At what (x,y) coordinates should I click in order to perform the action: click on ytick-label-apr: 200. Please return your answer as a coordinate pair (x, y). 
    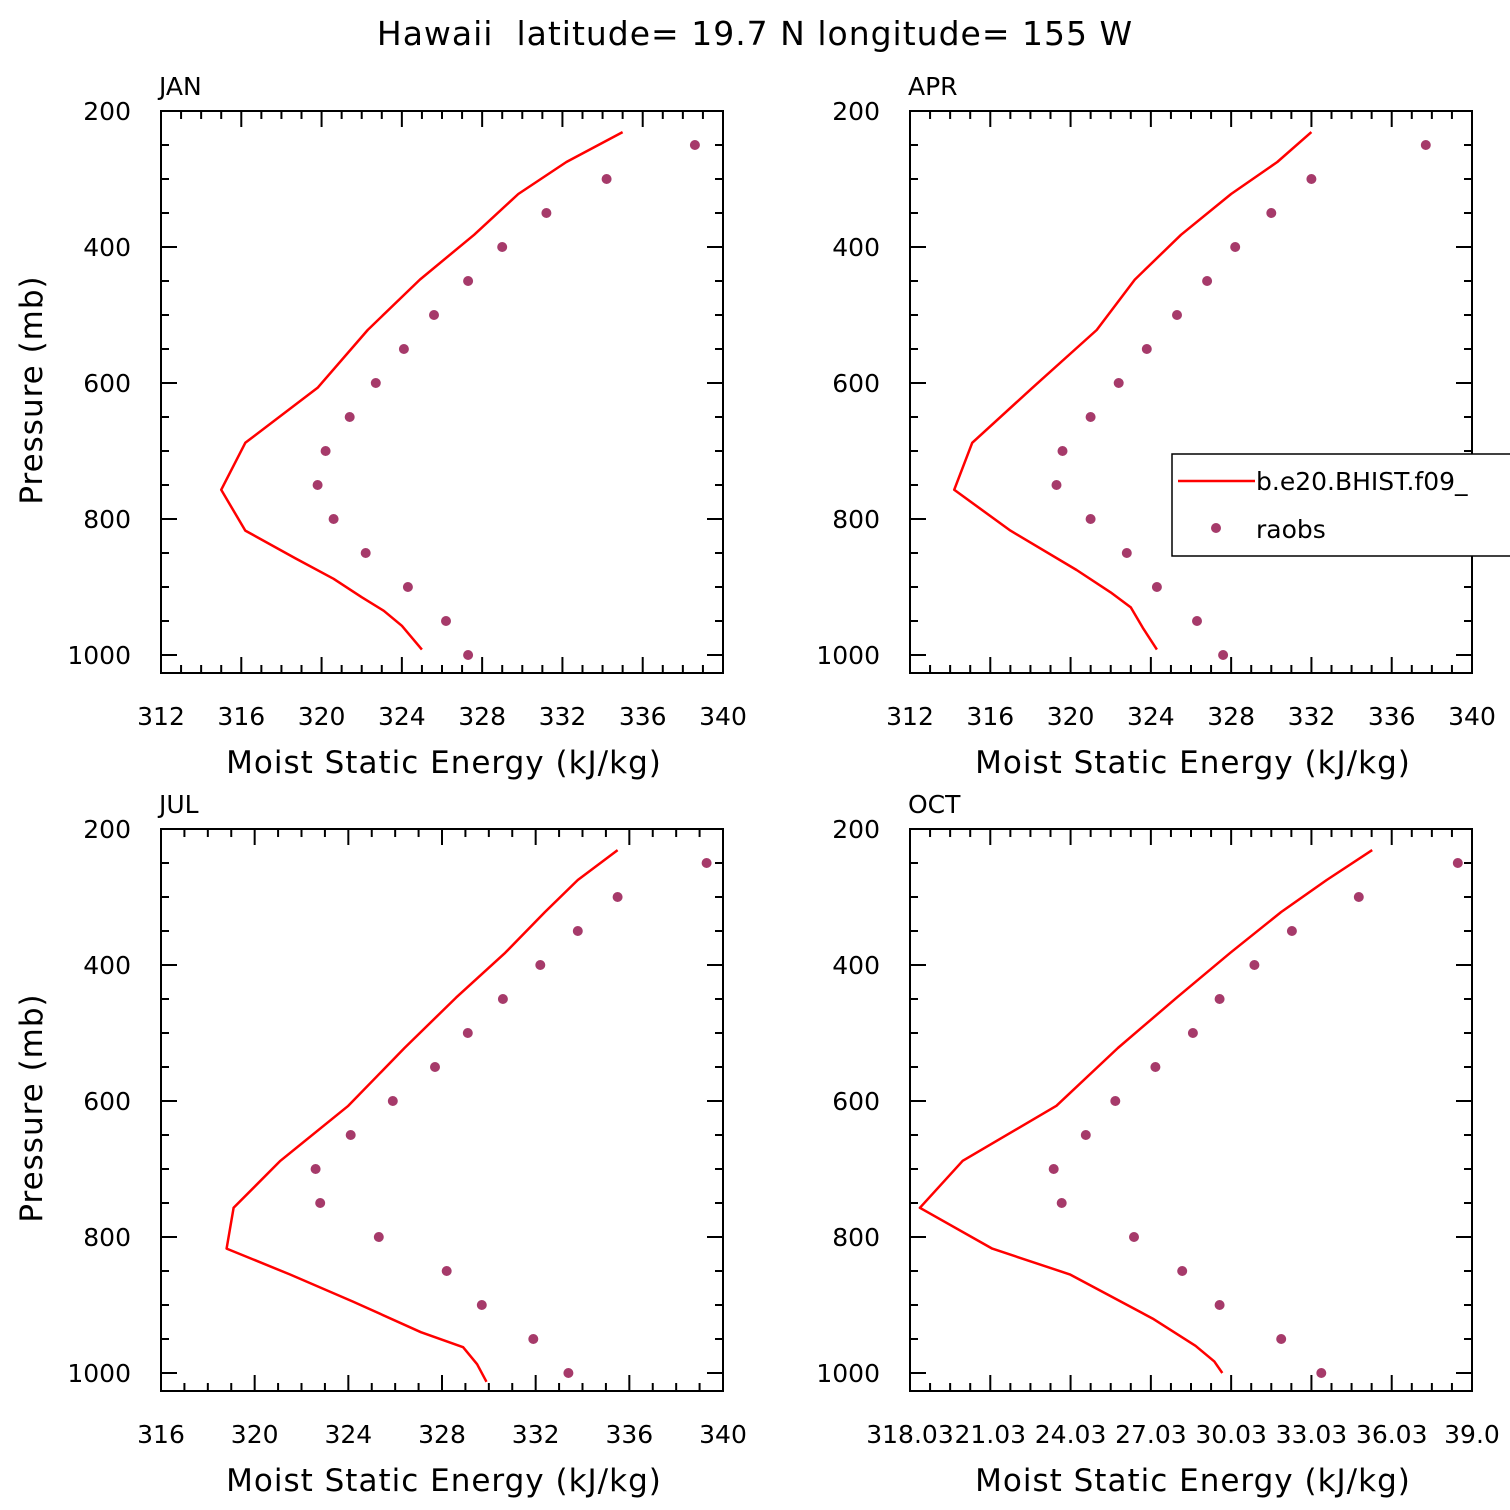
    Looking at the image, I should click on (856, 111).